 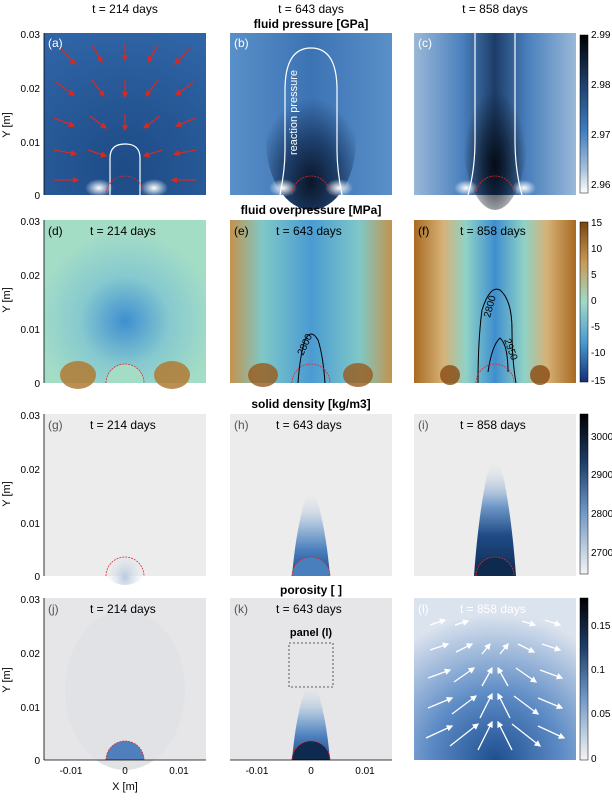 What do you see at coordinates (595, 494) in the screenshot?
I see `colorbar-density: 3000 2900 2800 2700` at bounding box center [595, 494].